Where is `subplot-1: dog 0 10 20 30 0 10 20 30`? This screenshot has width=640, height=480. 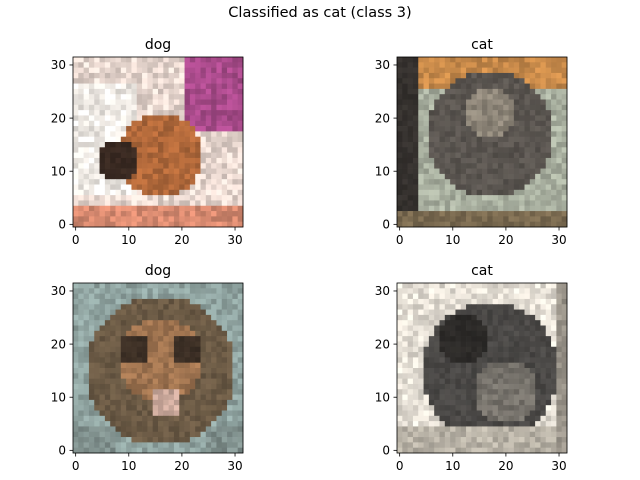 subplot-1: dog 0 10 20 30 0 10 20 30 is located at coordinates (147, 142).